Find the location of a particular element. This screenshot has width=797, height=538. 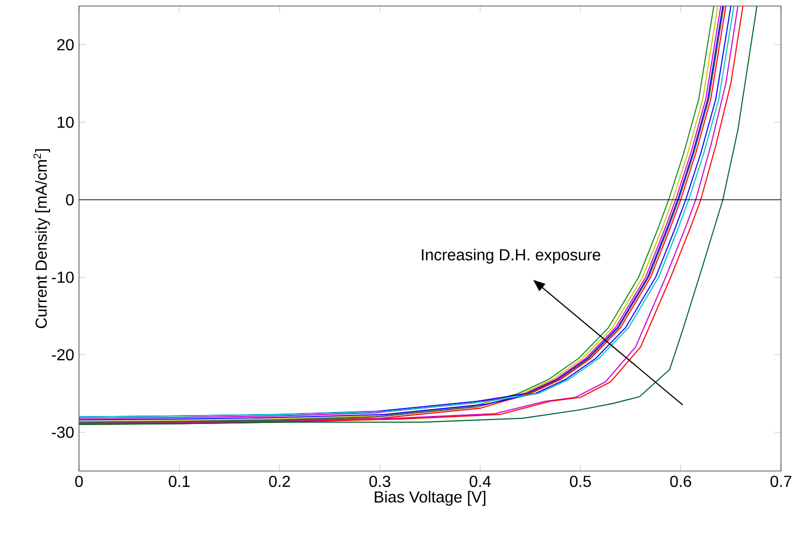

x-tick-label: 0.3 is located at coordinates (379, 482).